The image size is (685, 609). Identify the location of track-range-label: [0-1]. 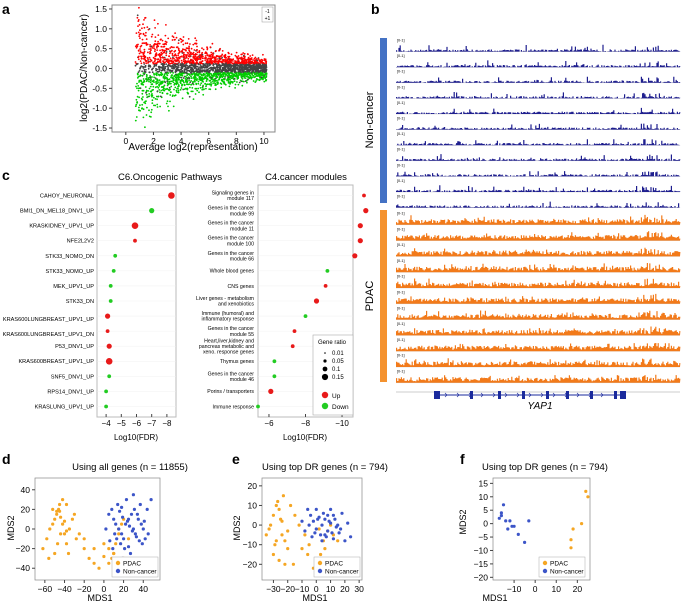
(401, 41).